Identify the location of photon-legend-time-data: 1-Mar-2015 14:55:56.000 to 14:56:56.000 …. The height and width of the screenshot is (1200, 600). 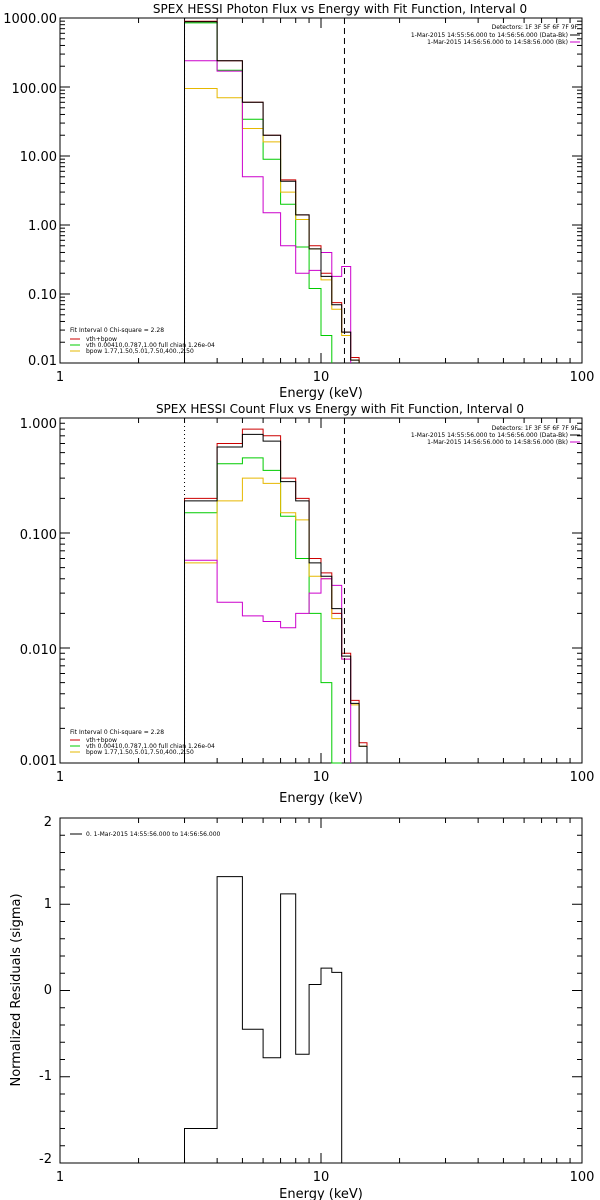
(489, 35).